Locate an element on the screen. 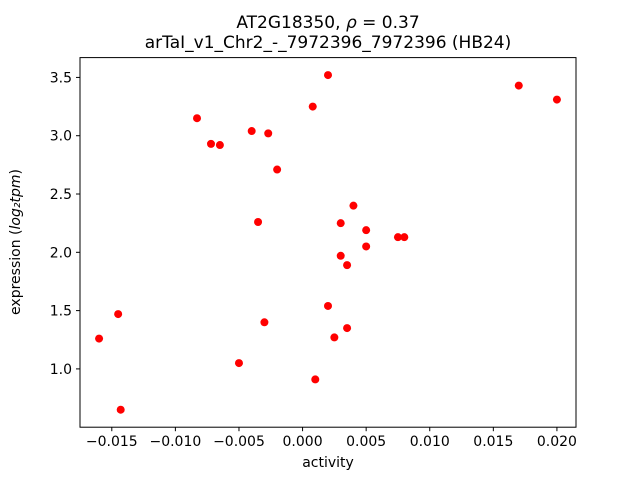  y-axis-label-suffix: ) is located at coordinates (16, 171).